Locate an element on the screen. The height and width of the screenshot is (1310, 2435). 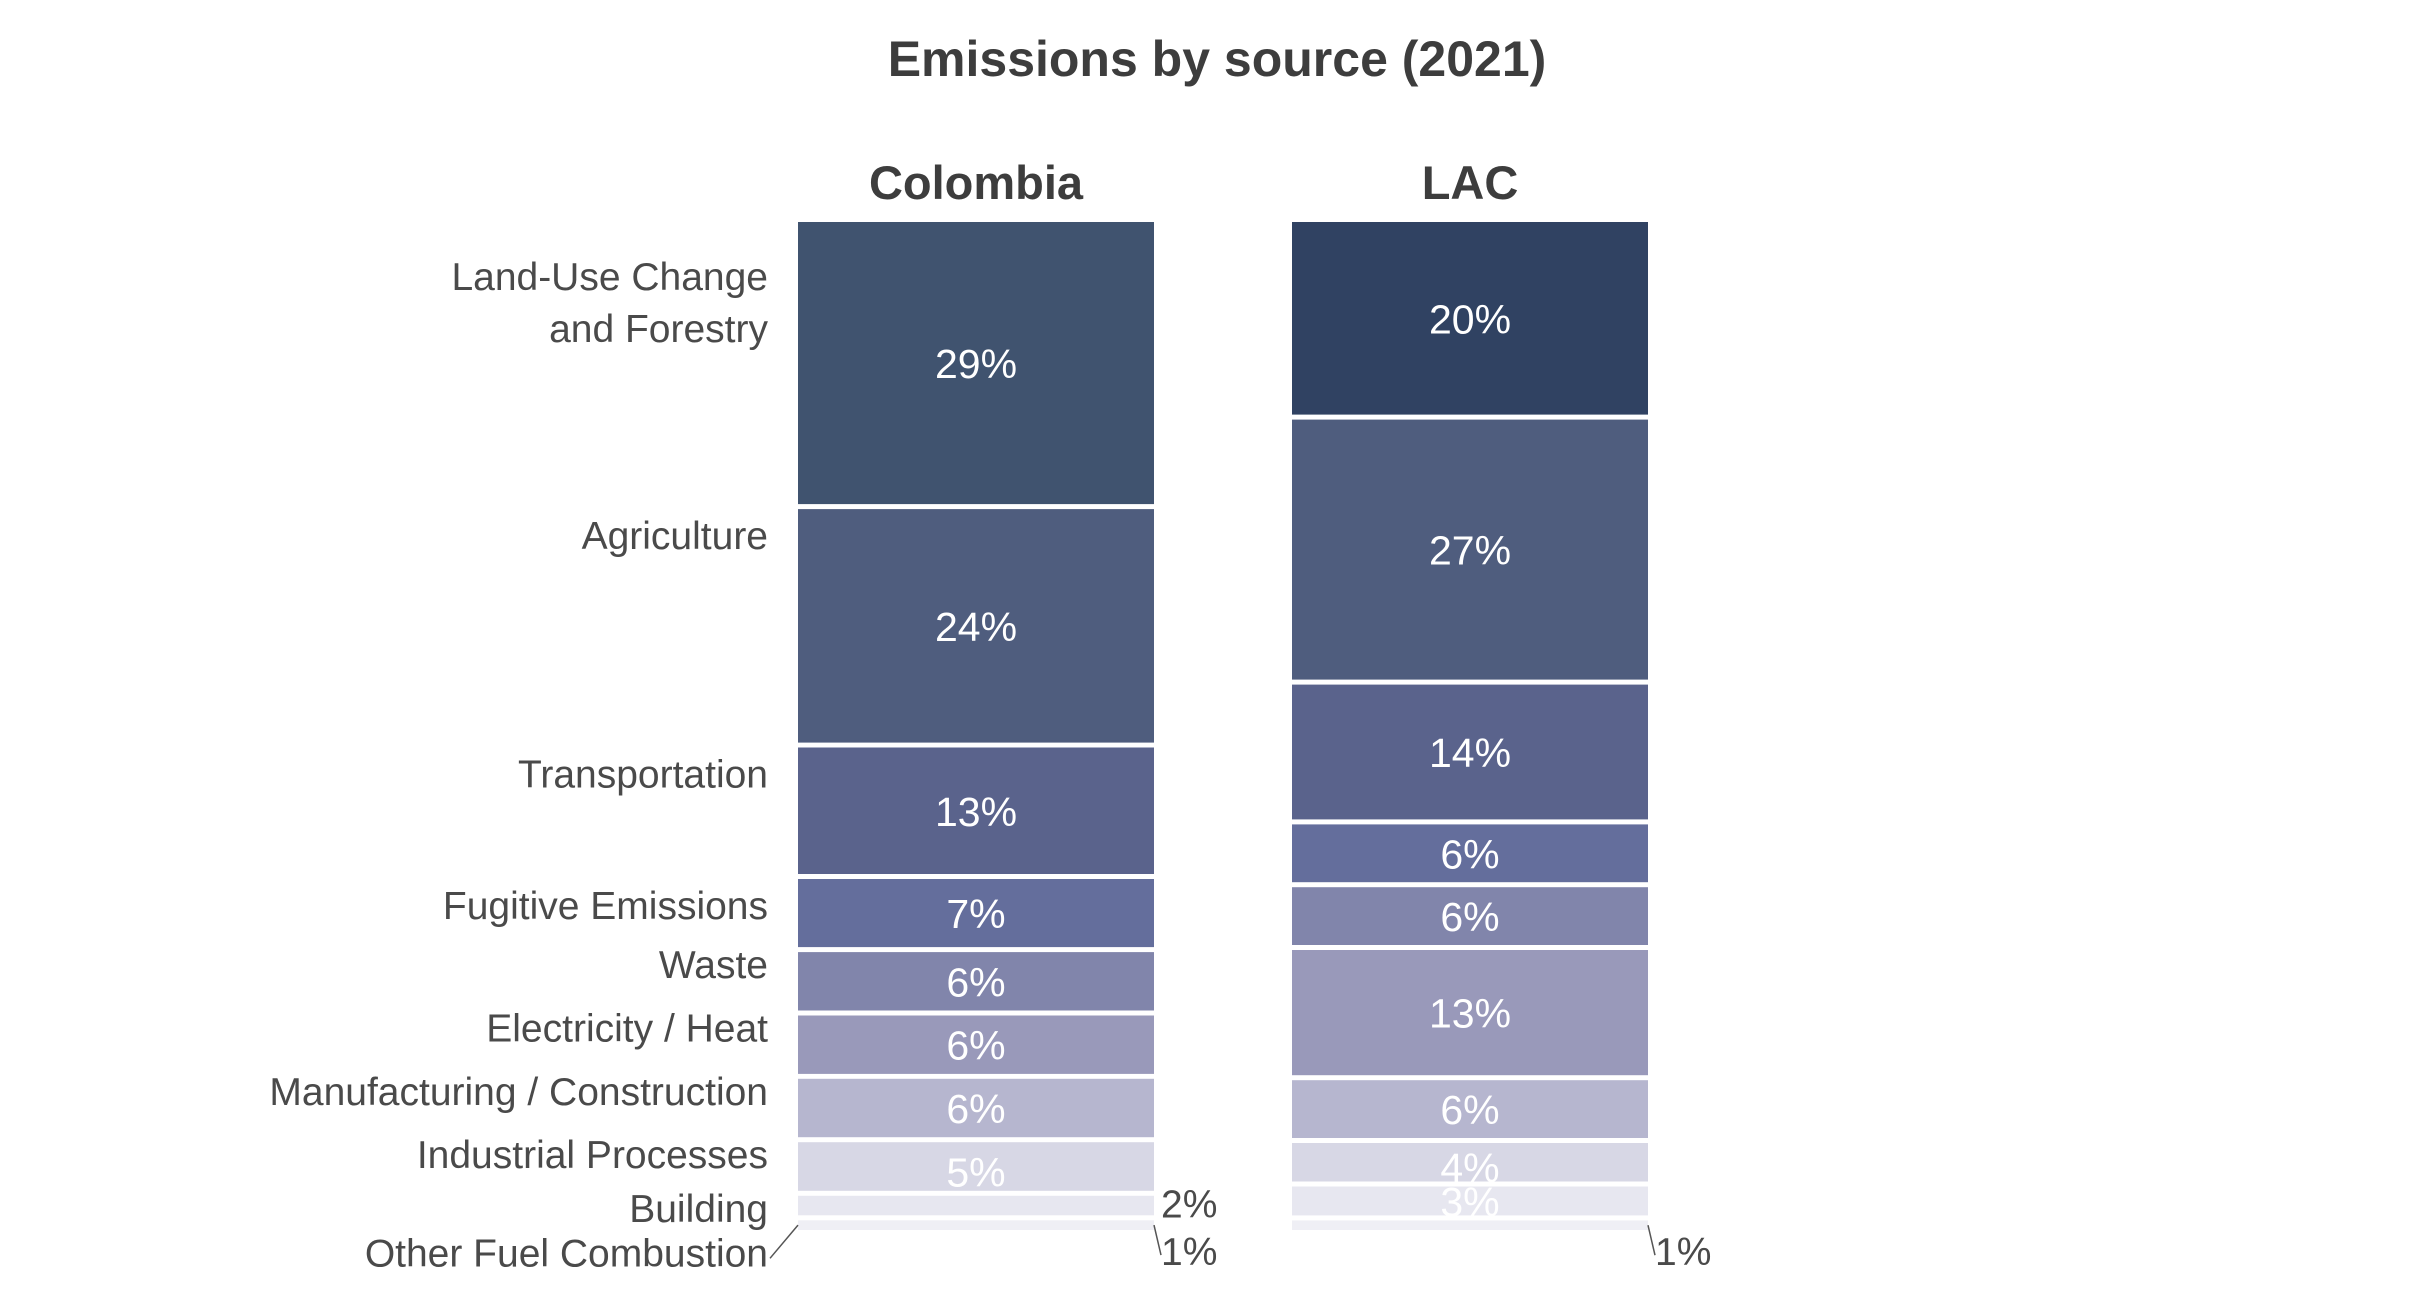
data-label-lac-3: 6% is located at coordinates (1469, 854).